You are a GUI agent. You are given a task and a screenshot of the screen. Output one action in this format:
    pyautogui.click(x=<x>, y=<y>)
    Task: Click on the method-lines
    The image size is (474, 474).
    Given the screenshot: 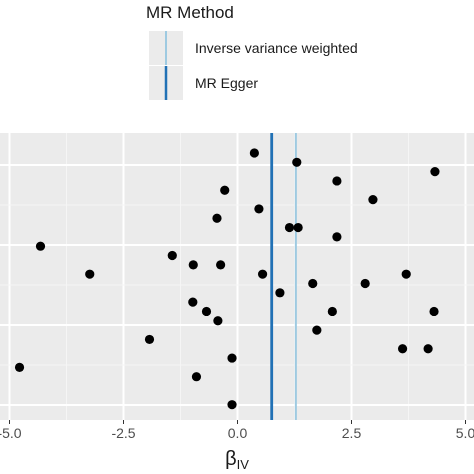 What is the action you would take?
    pyautogui.click(x=283, y=276)
    